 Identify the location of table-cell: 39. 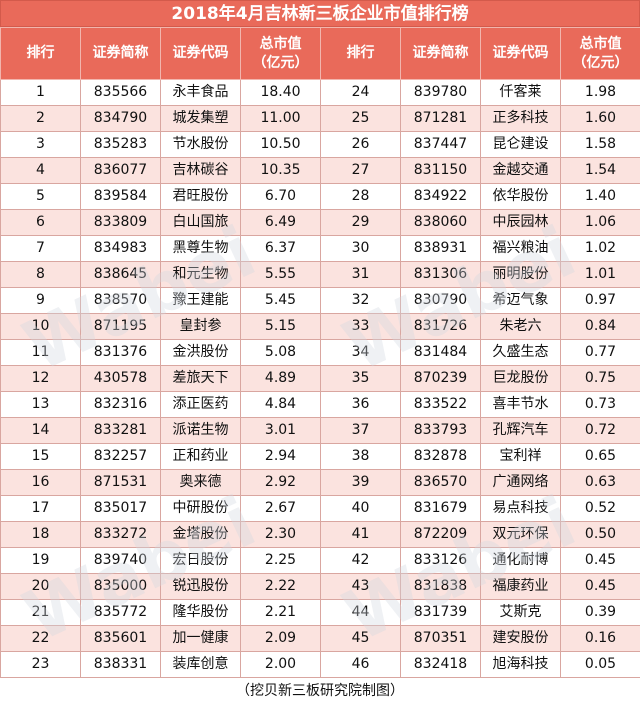
(361, 483).